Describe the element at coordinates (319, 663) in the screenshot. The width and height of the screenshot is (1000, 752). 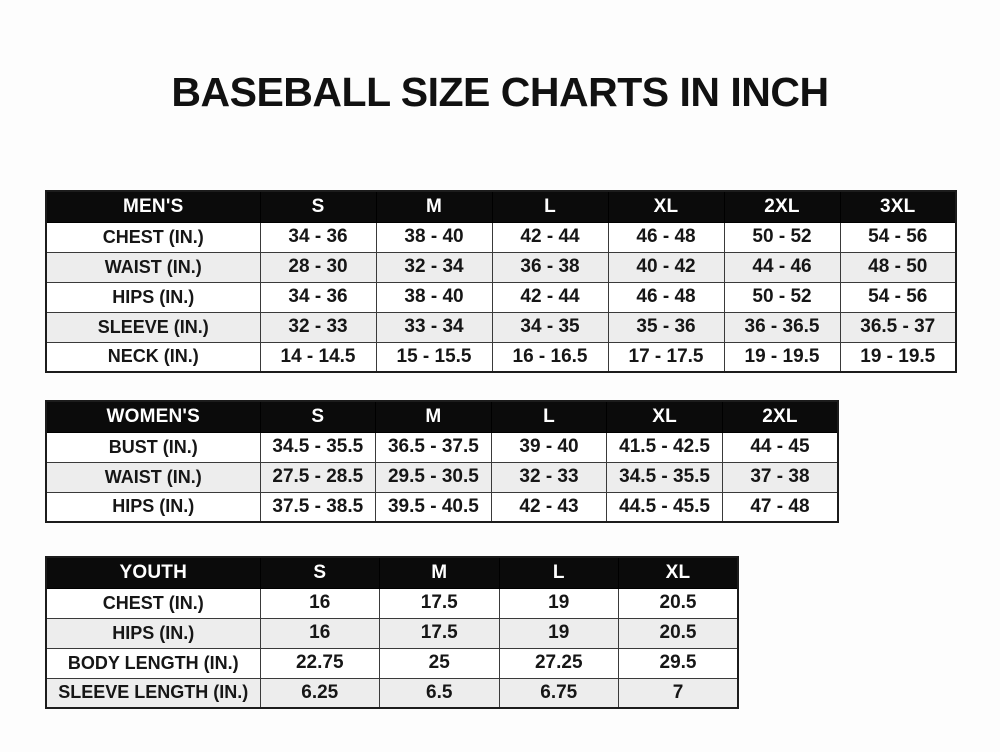
I see `size-value-cell: 22.75` at that location.